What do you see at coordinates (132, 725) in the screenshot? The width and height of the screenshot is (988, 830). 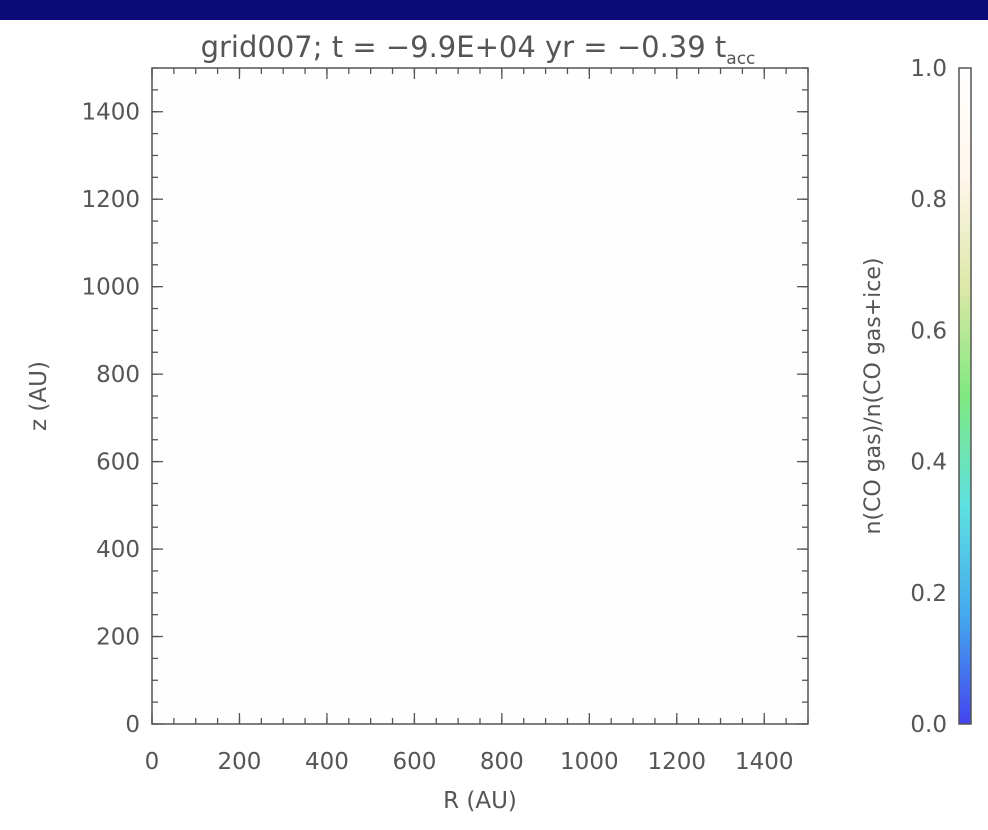 I see `y-tick-label: 0` at bounding box center [132, 725].